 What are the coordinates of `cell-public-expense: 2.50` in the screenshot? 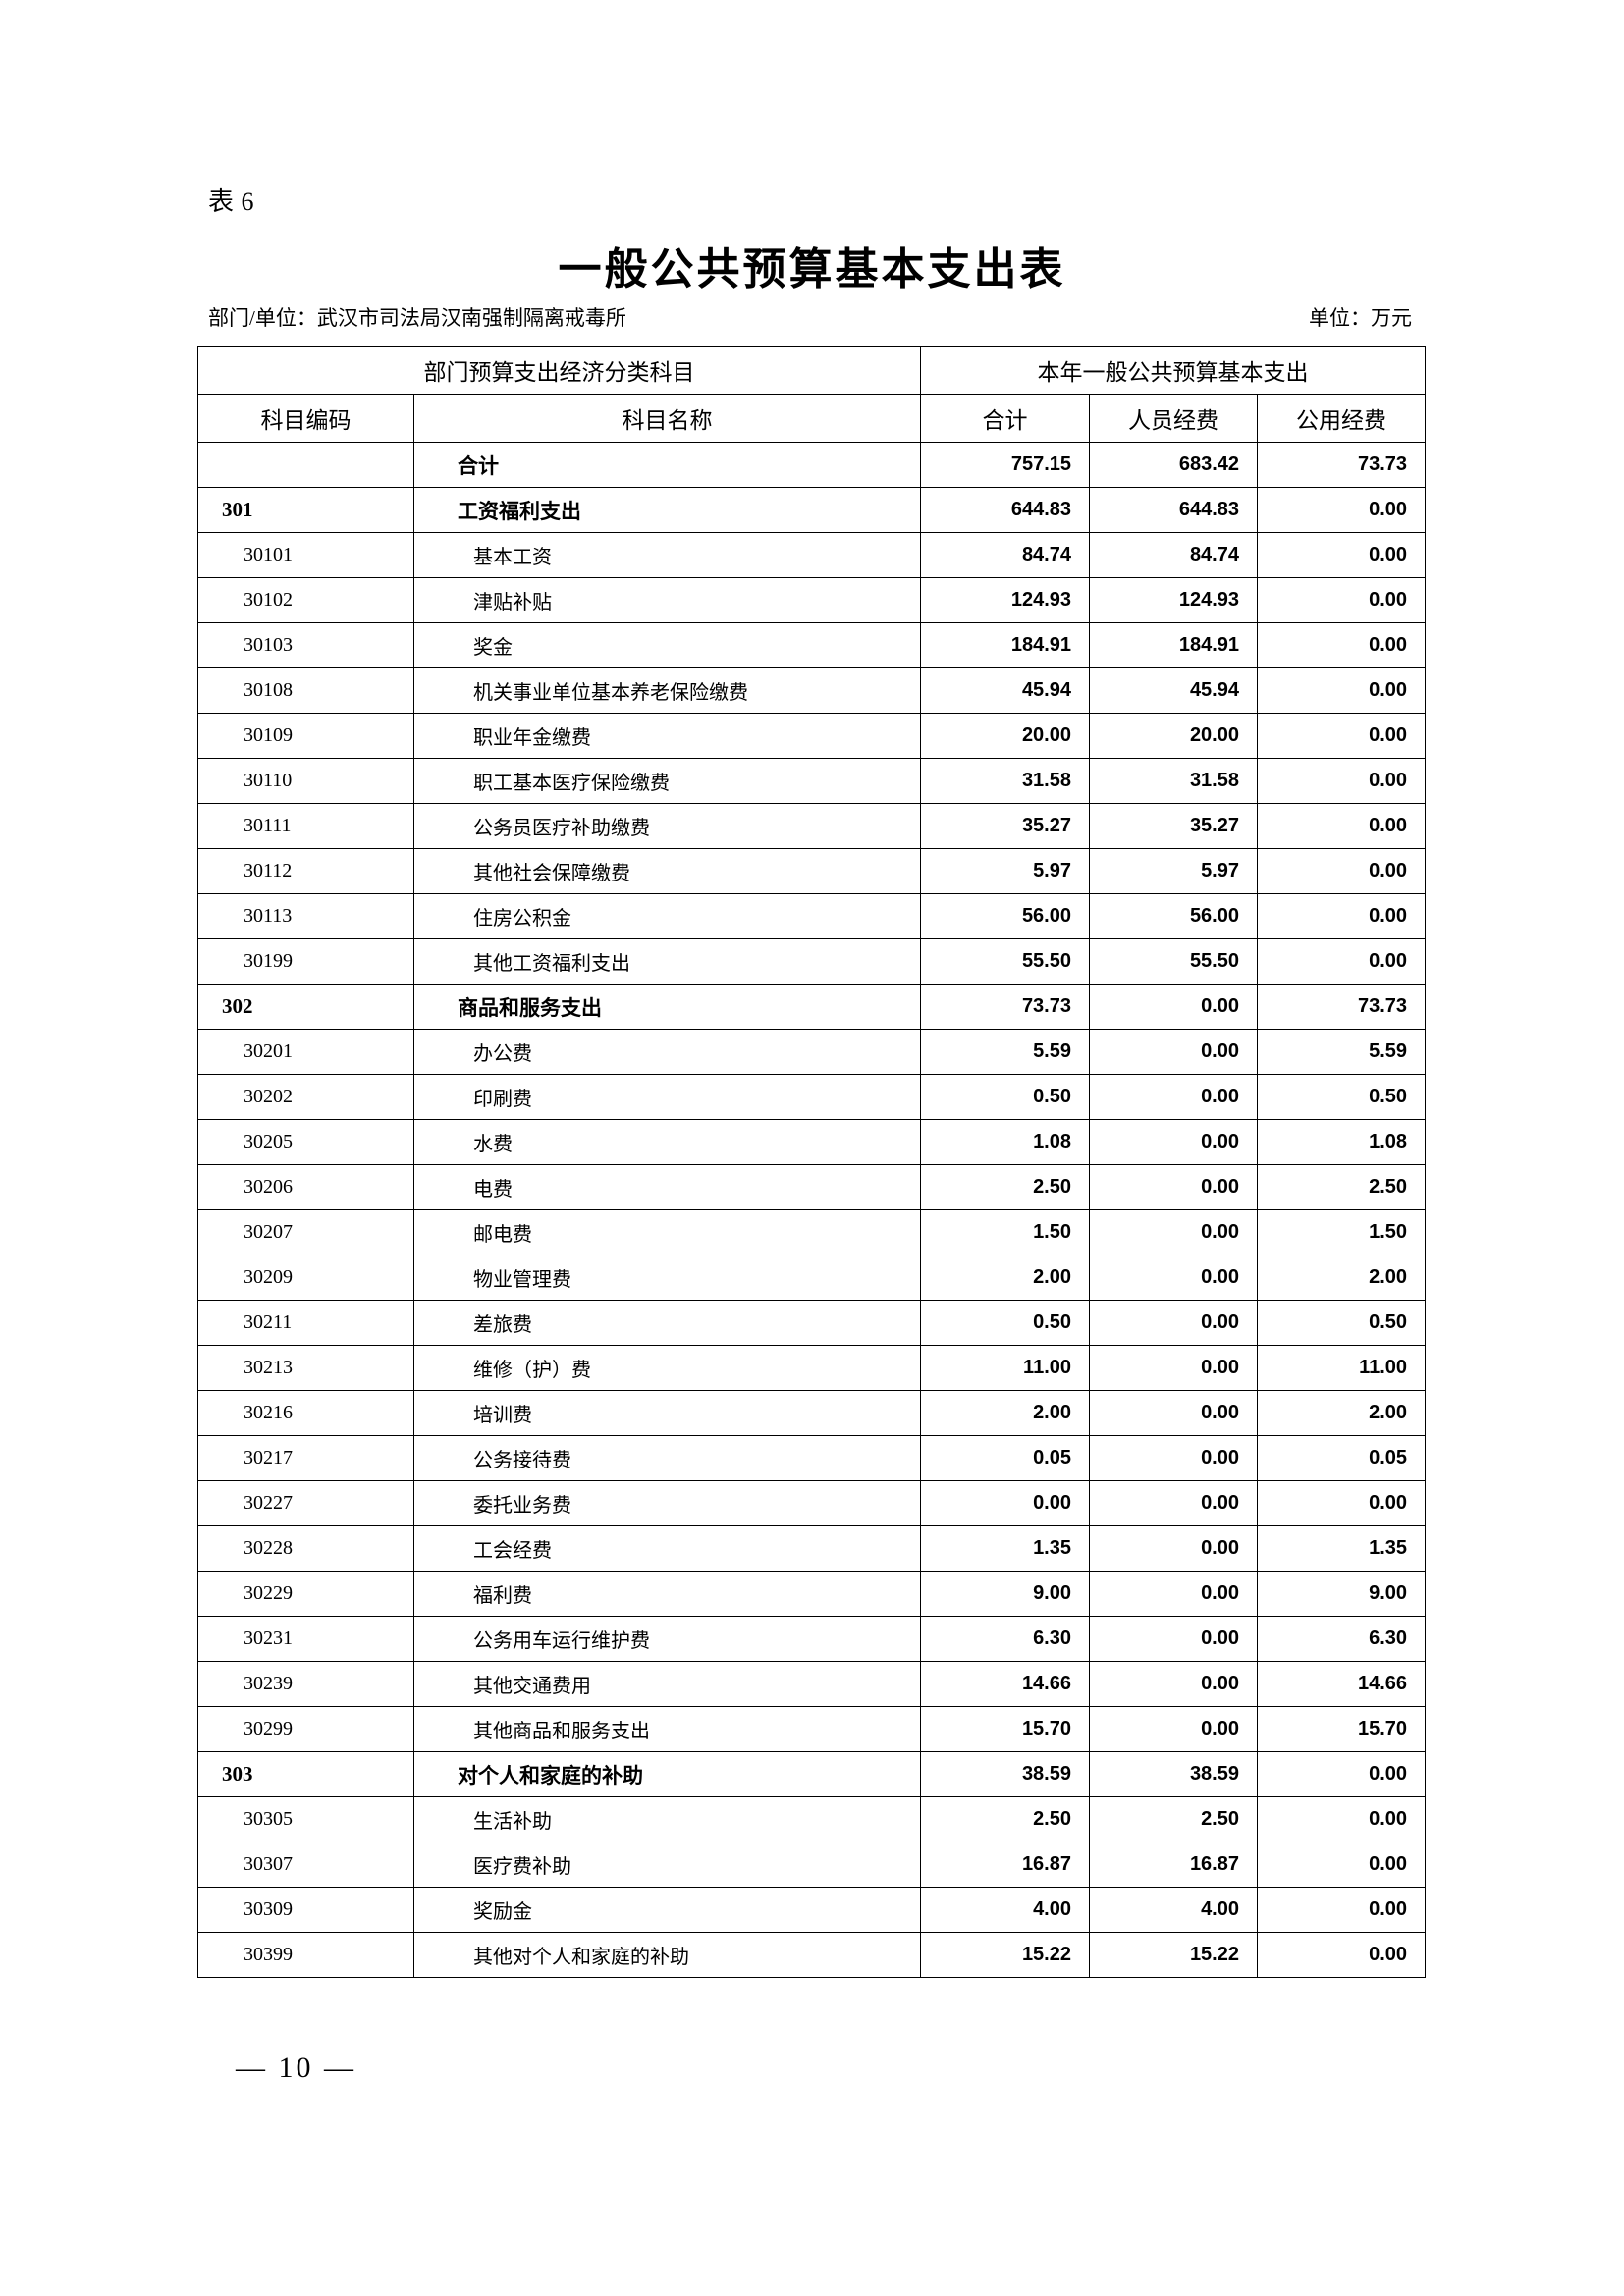 It's located at (1341, 1187).